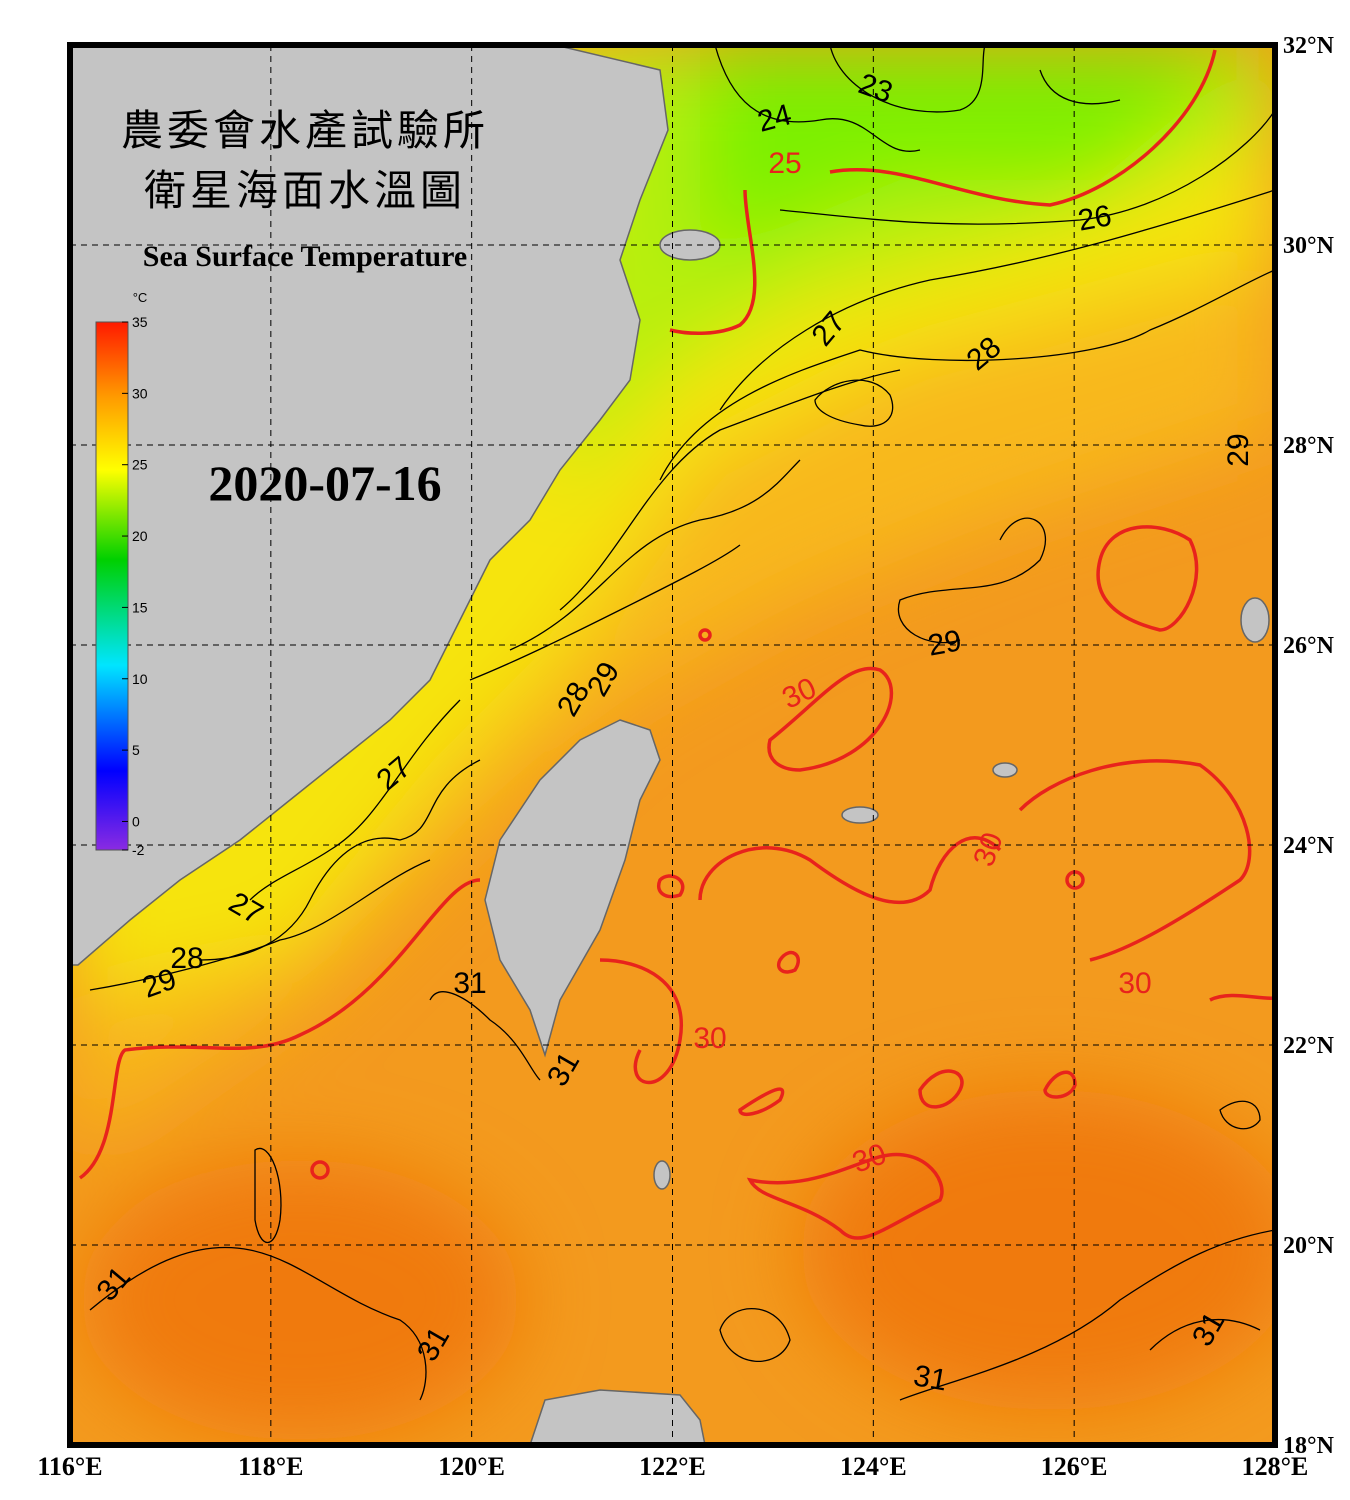 This screenshot has height=1500, width=1350. Describe the element at coordinates (305, 130) in the screenshot. I see `title-line: 農委會水產試驗所` at that location.